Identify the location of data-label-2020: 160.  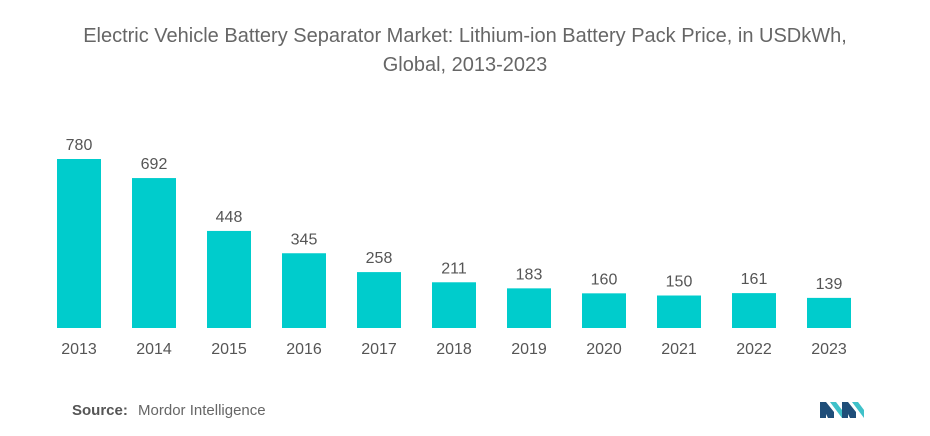
(604, 279).